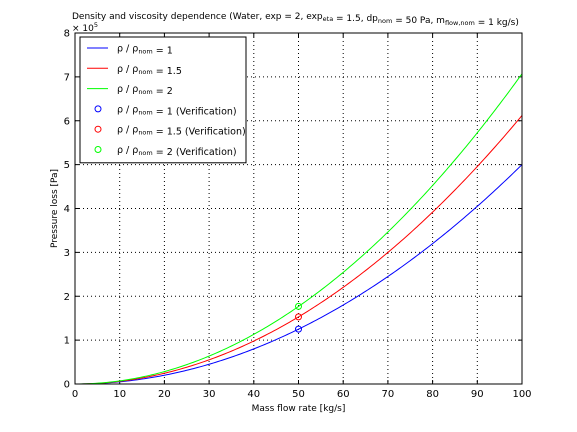 This screenshot has width=577, height=432. I want to click on y-tick-label: 0, so click(67, 385).